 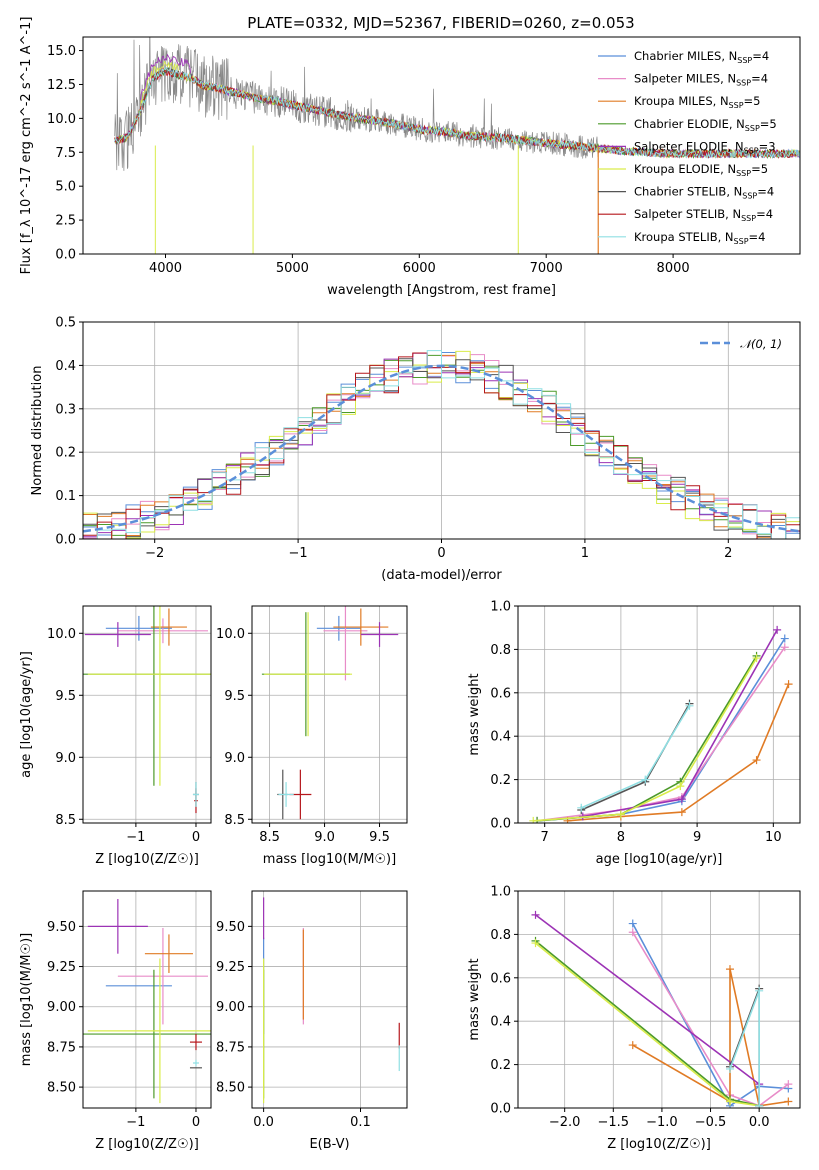 What do you see at coordinates (61, 634) in the screenshot?
I see `y-tick-label: 10.0` at bounding box center [61, 634].